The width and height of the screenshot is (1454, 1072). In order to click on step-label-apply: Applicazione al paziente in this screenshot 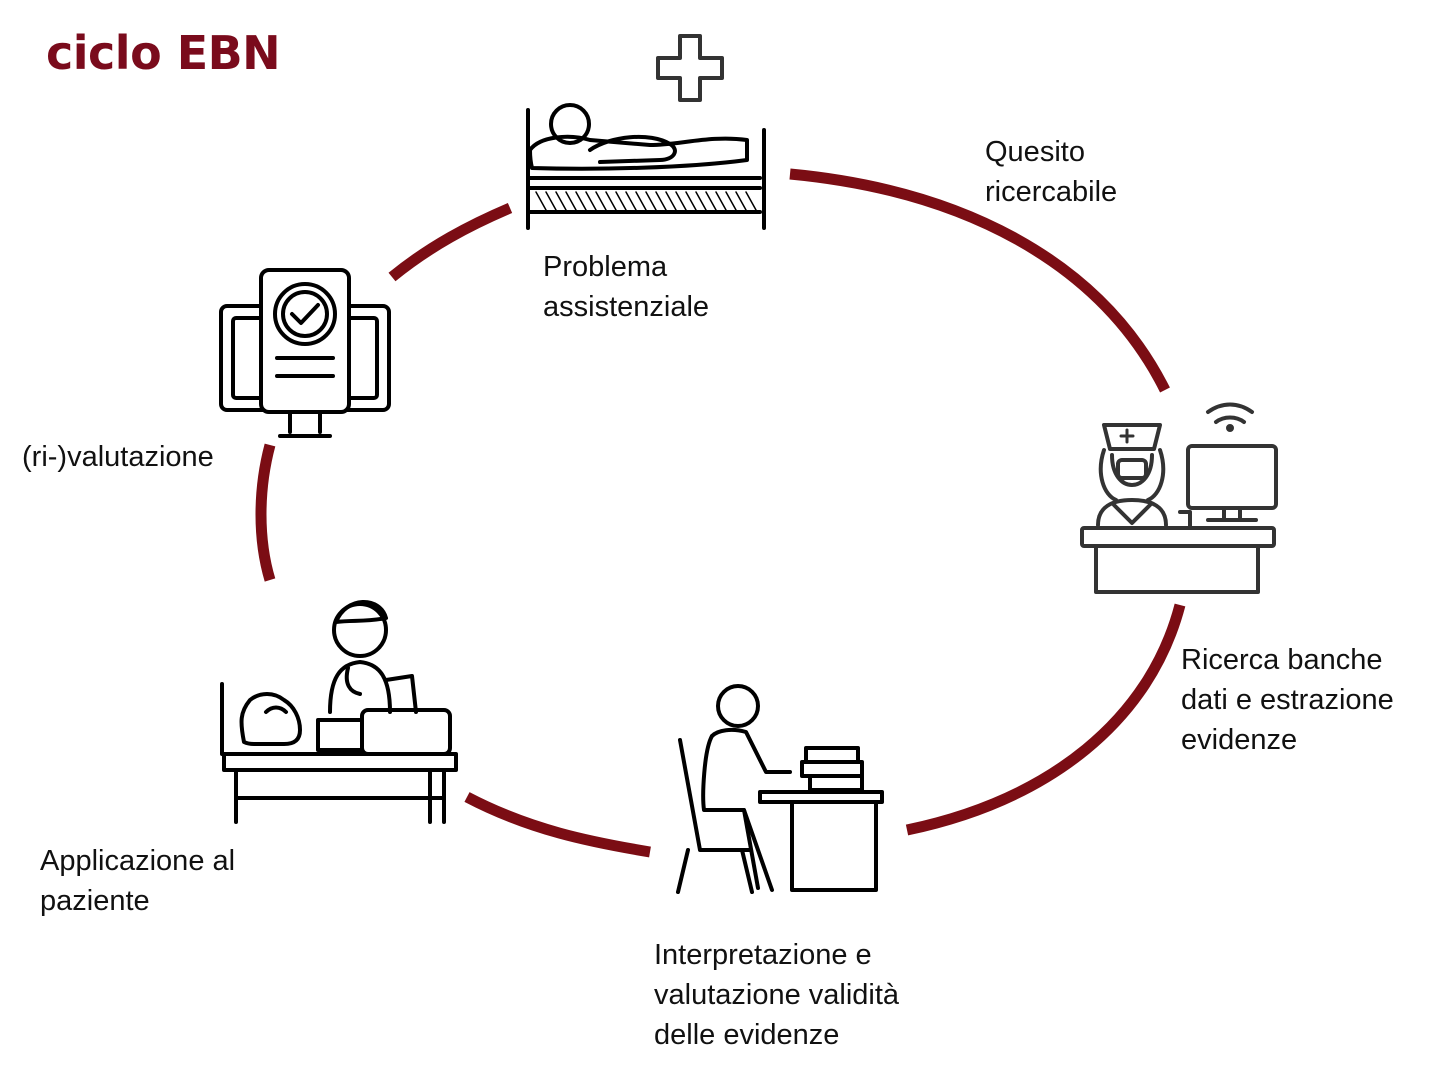, I will do `click(137, 881)`.